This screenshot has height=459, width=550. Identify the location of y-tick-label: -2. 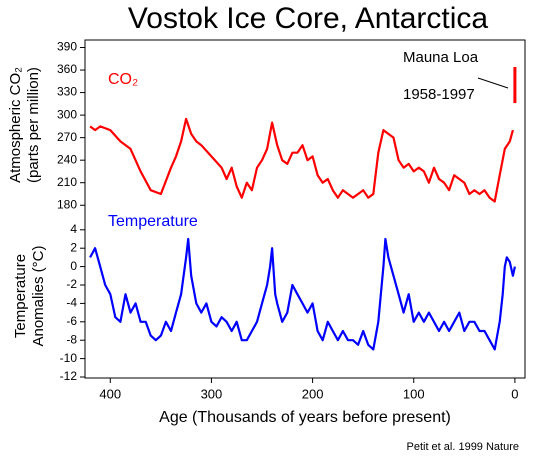
(71, 284).